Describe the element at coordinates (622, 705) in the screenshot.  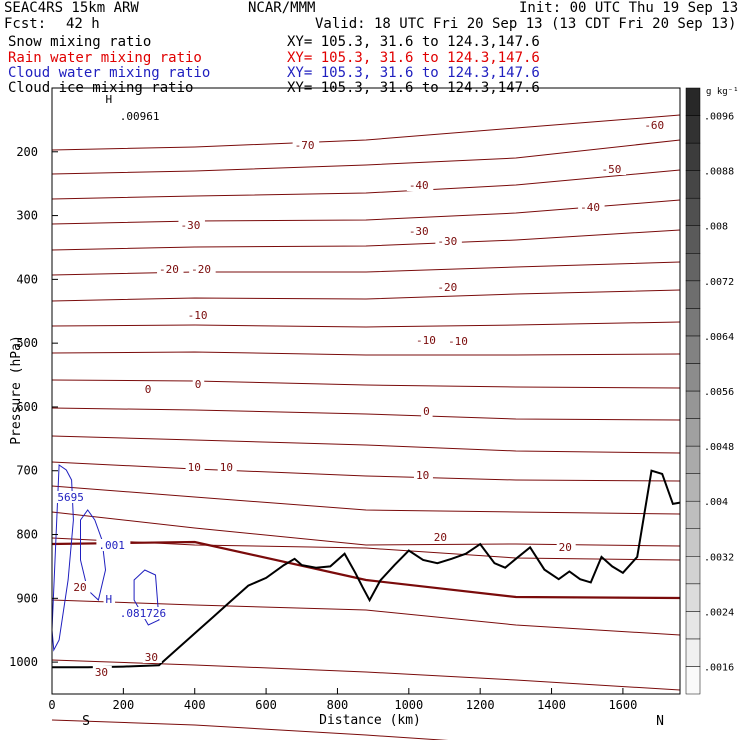
I see `x-tick-label: 1600` at that location.